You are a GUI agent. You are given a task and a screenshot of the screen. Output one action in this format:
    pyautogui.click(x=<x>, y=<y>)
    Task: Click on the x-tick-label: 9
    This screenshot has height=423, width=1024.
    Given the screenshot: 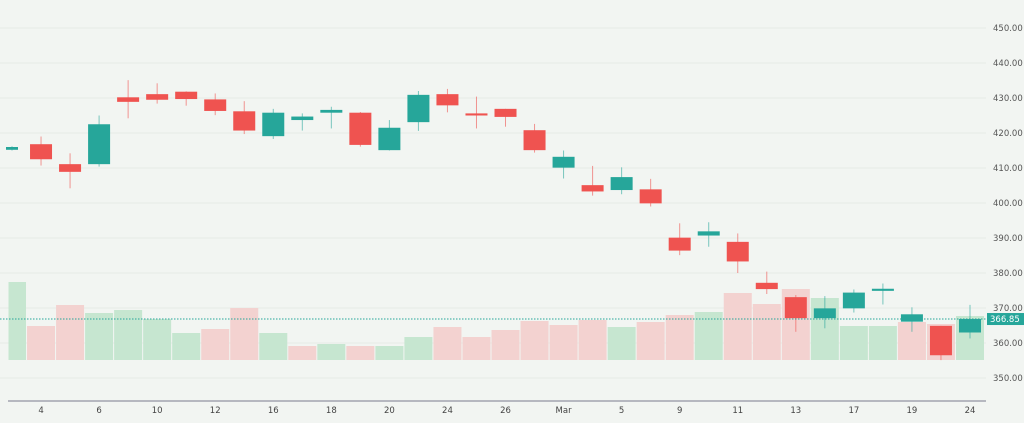 What is the action you would take?
    pyautogui.click(x=679, y=411)
    